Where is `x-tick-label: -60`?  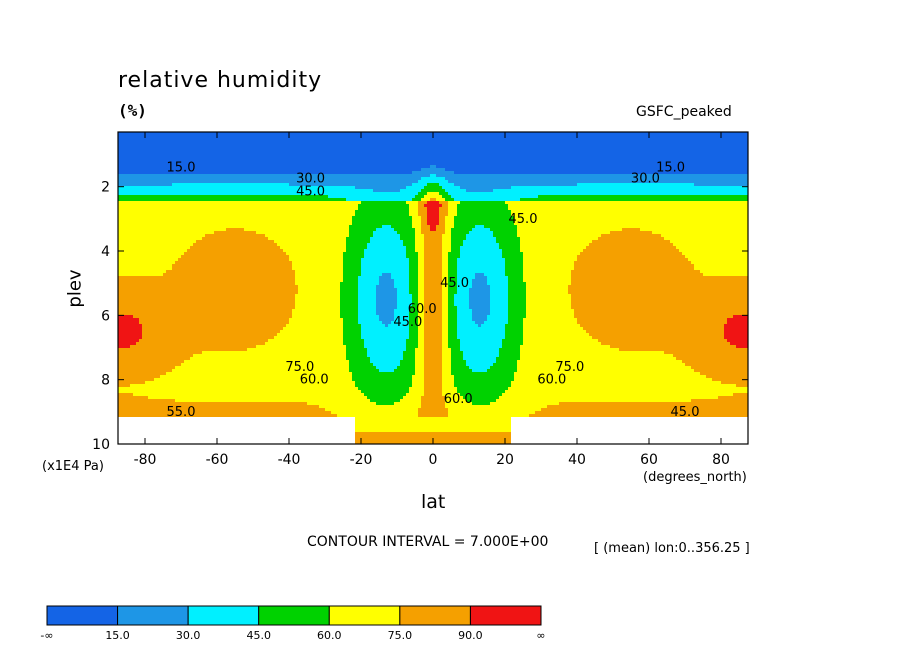 x-tick-label: -60 is located at coordinates (217, 460).